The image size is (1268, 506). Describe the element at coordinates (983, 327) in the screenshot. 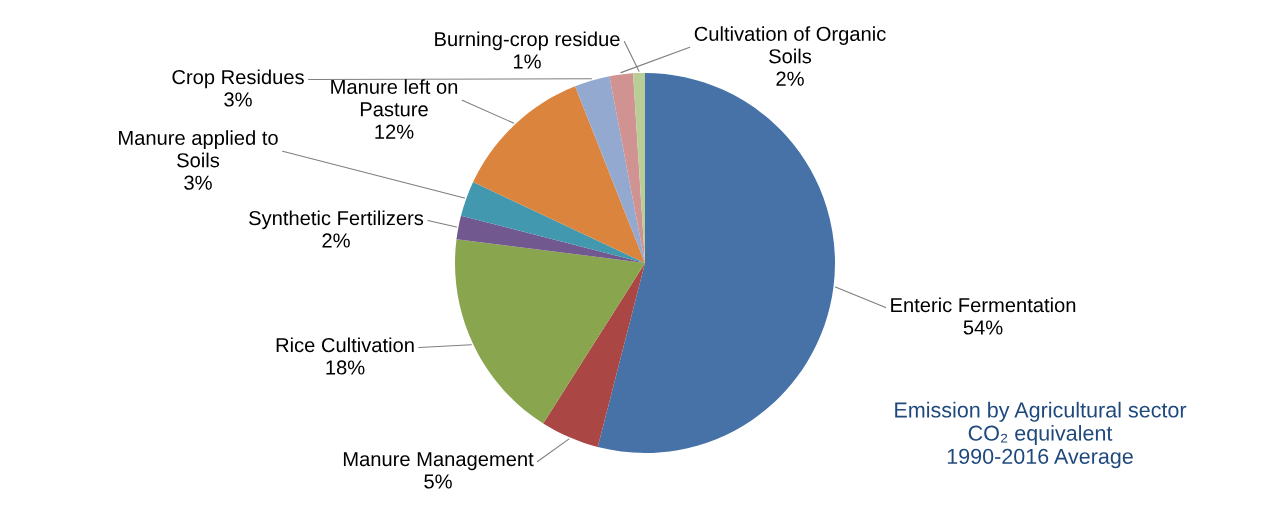

I see `data-label: 54%` at that location.